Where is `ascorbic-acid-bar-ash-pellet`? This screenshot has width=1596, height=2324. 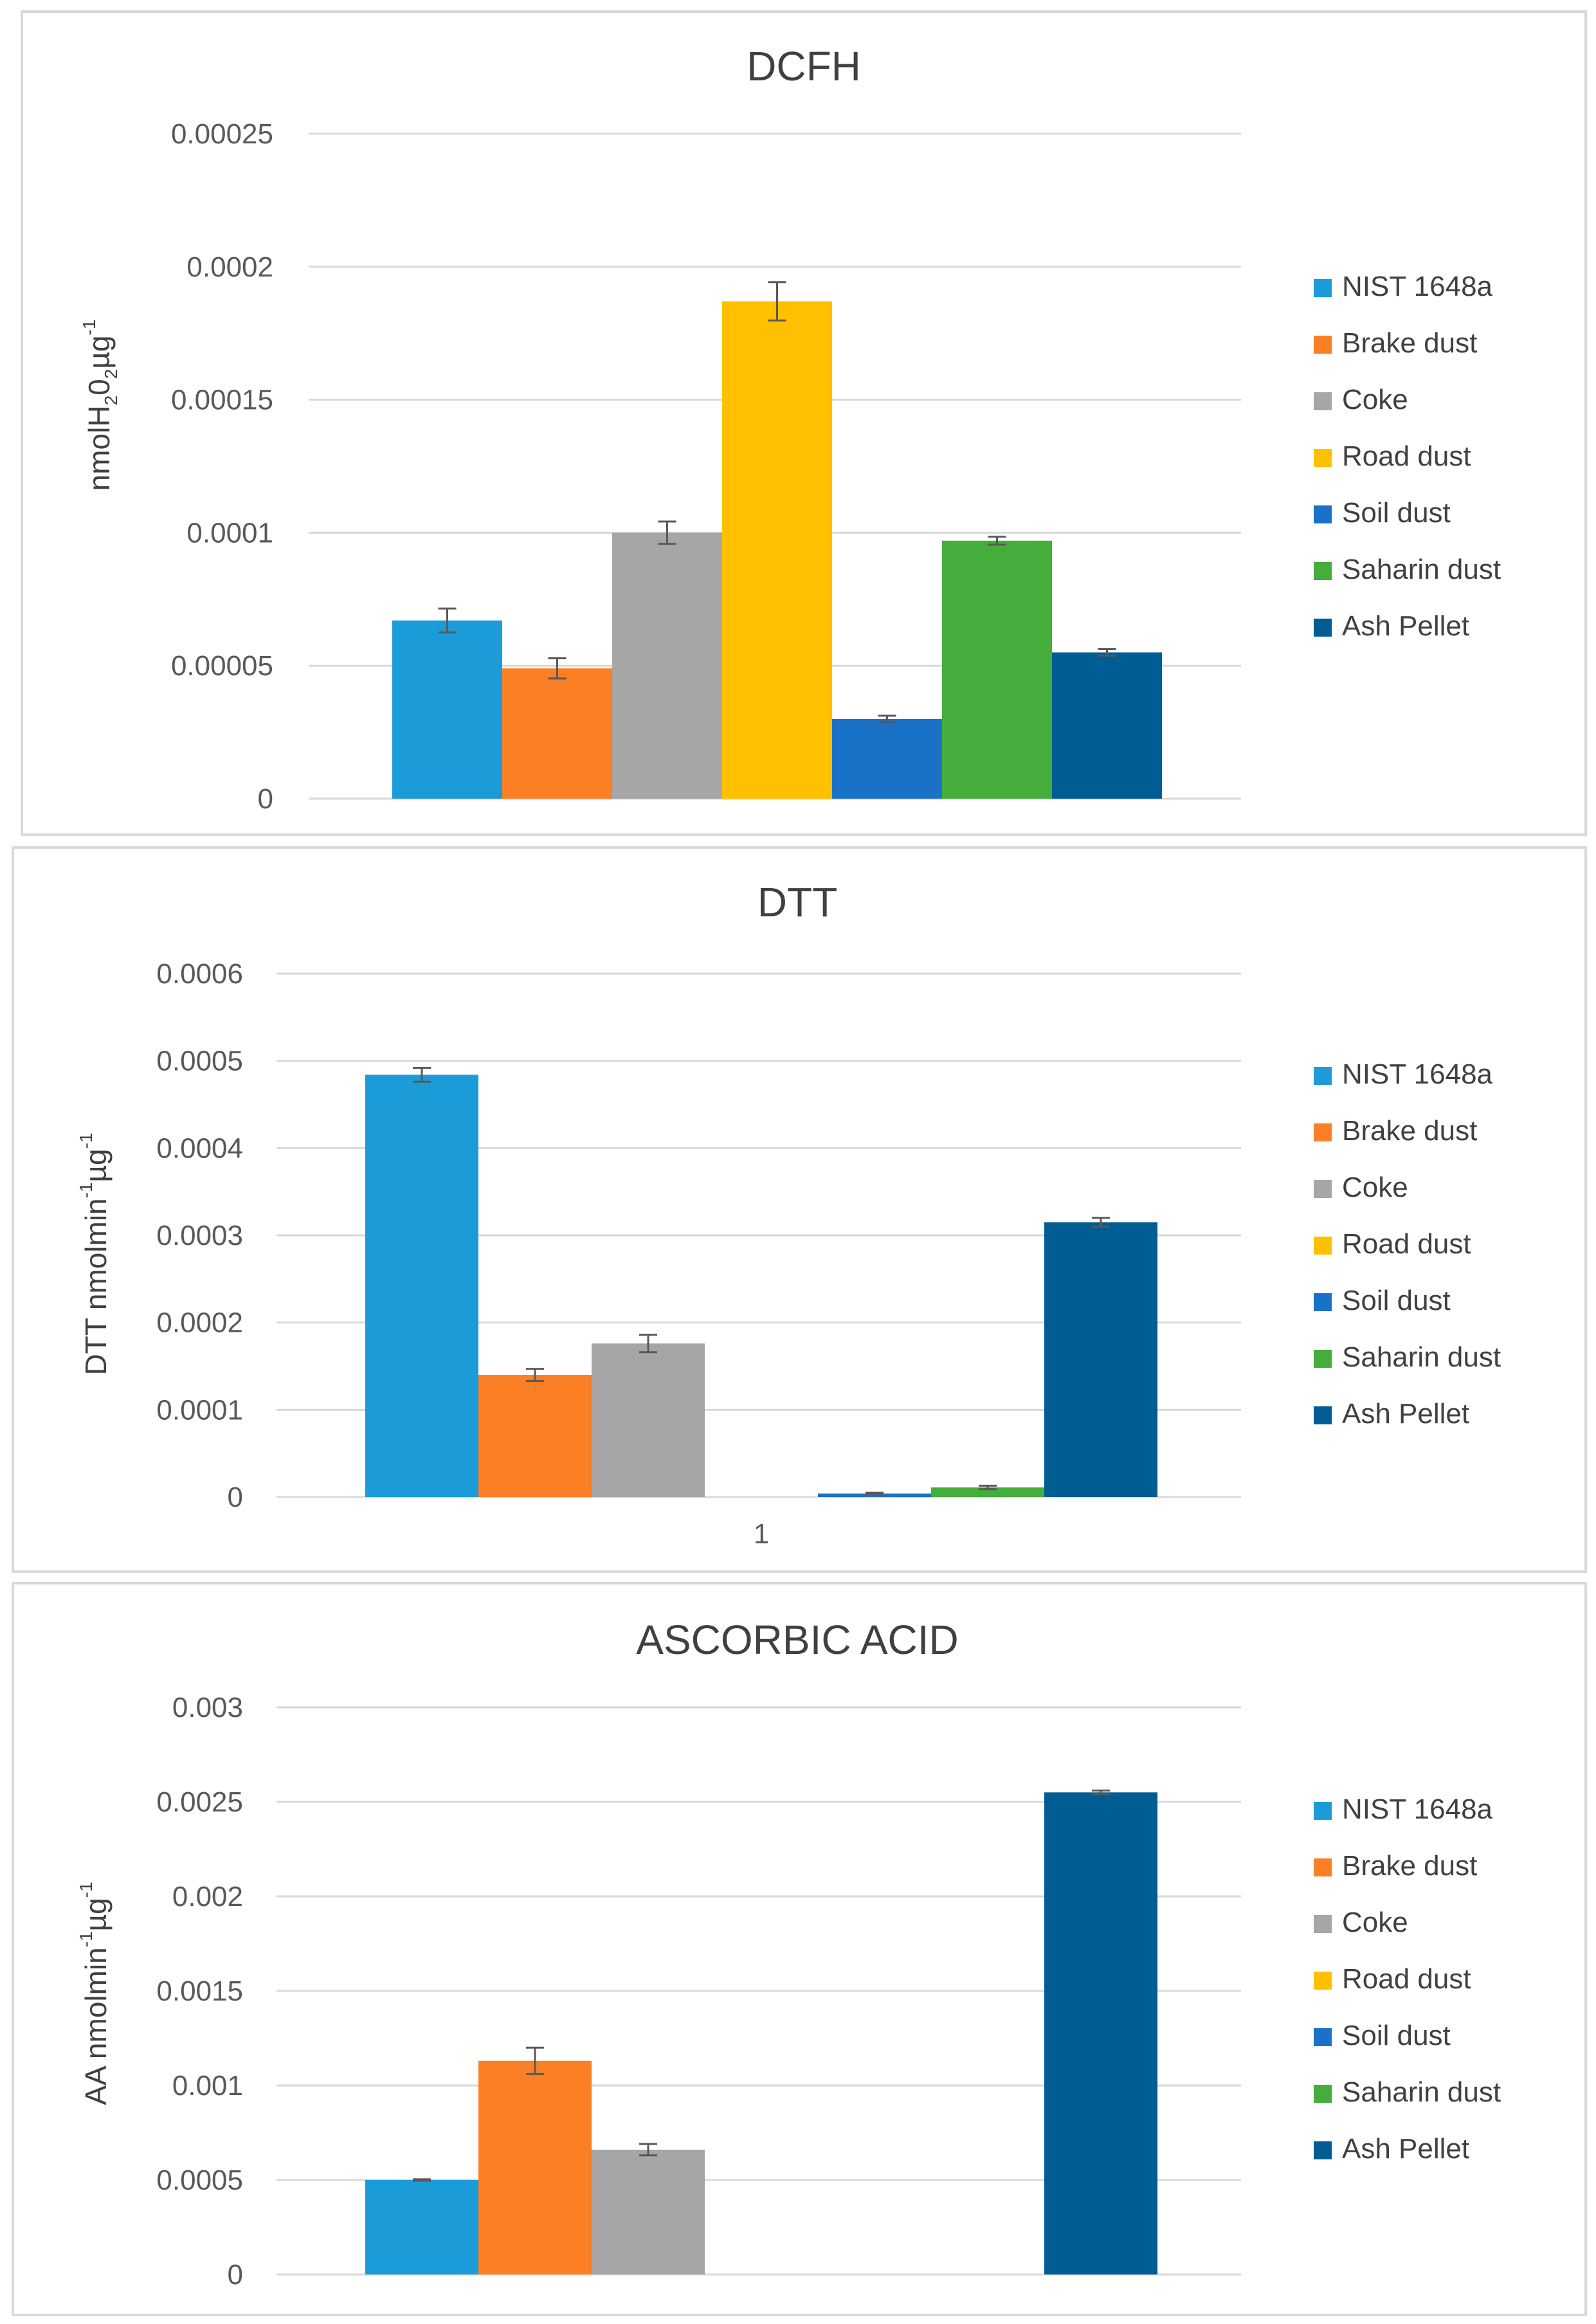 ascorbic-acid-bar-ash-pellet is located at coordinates (1100, 2033).